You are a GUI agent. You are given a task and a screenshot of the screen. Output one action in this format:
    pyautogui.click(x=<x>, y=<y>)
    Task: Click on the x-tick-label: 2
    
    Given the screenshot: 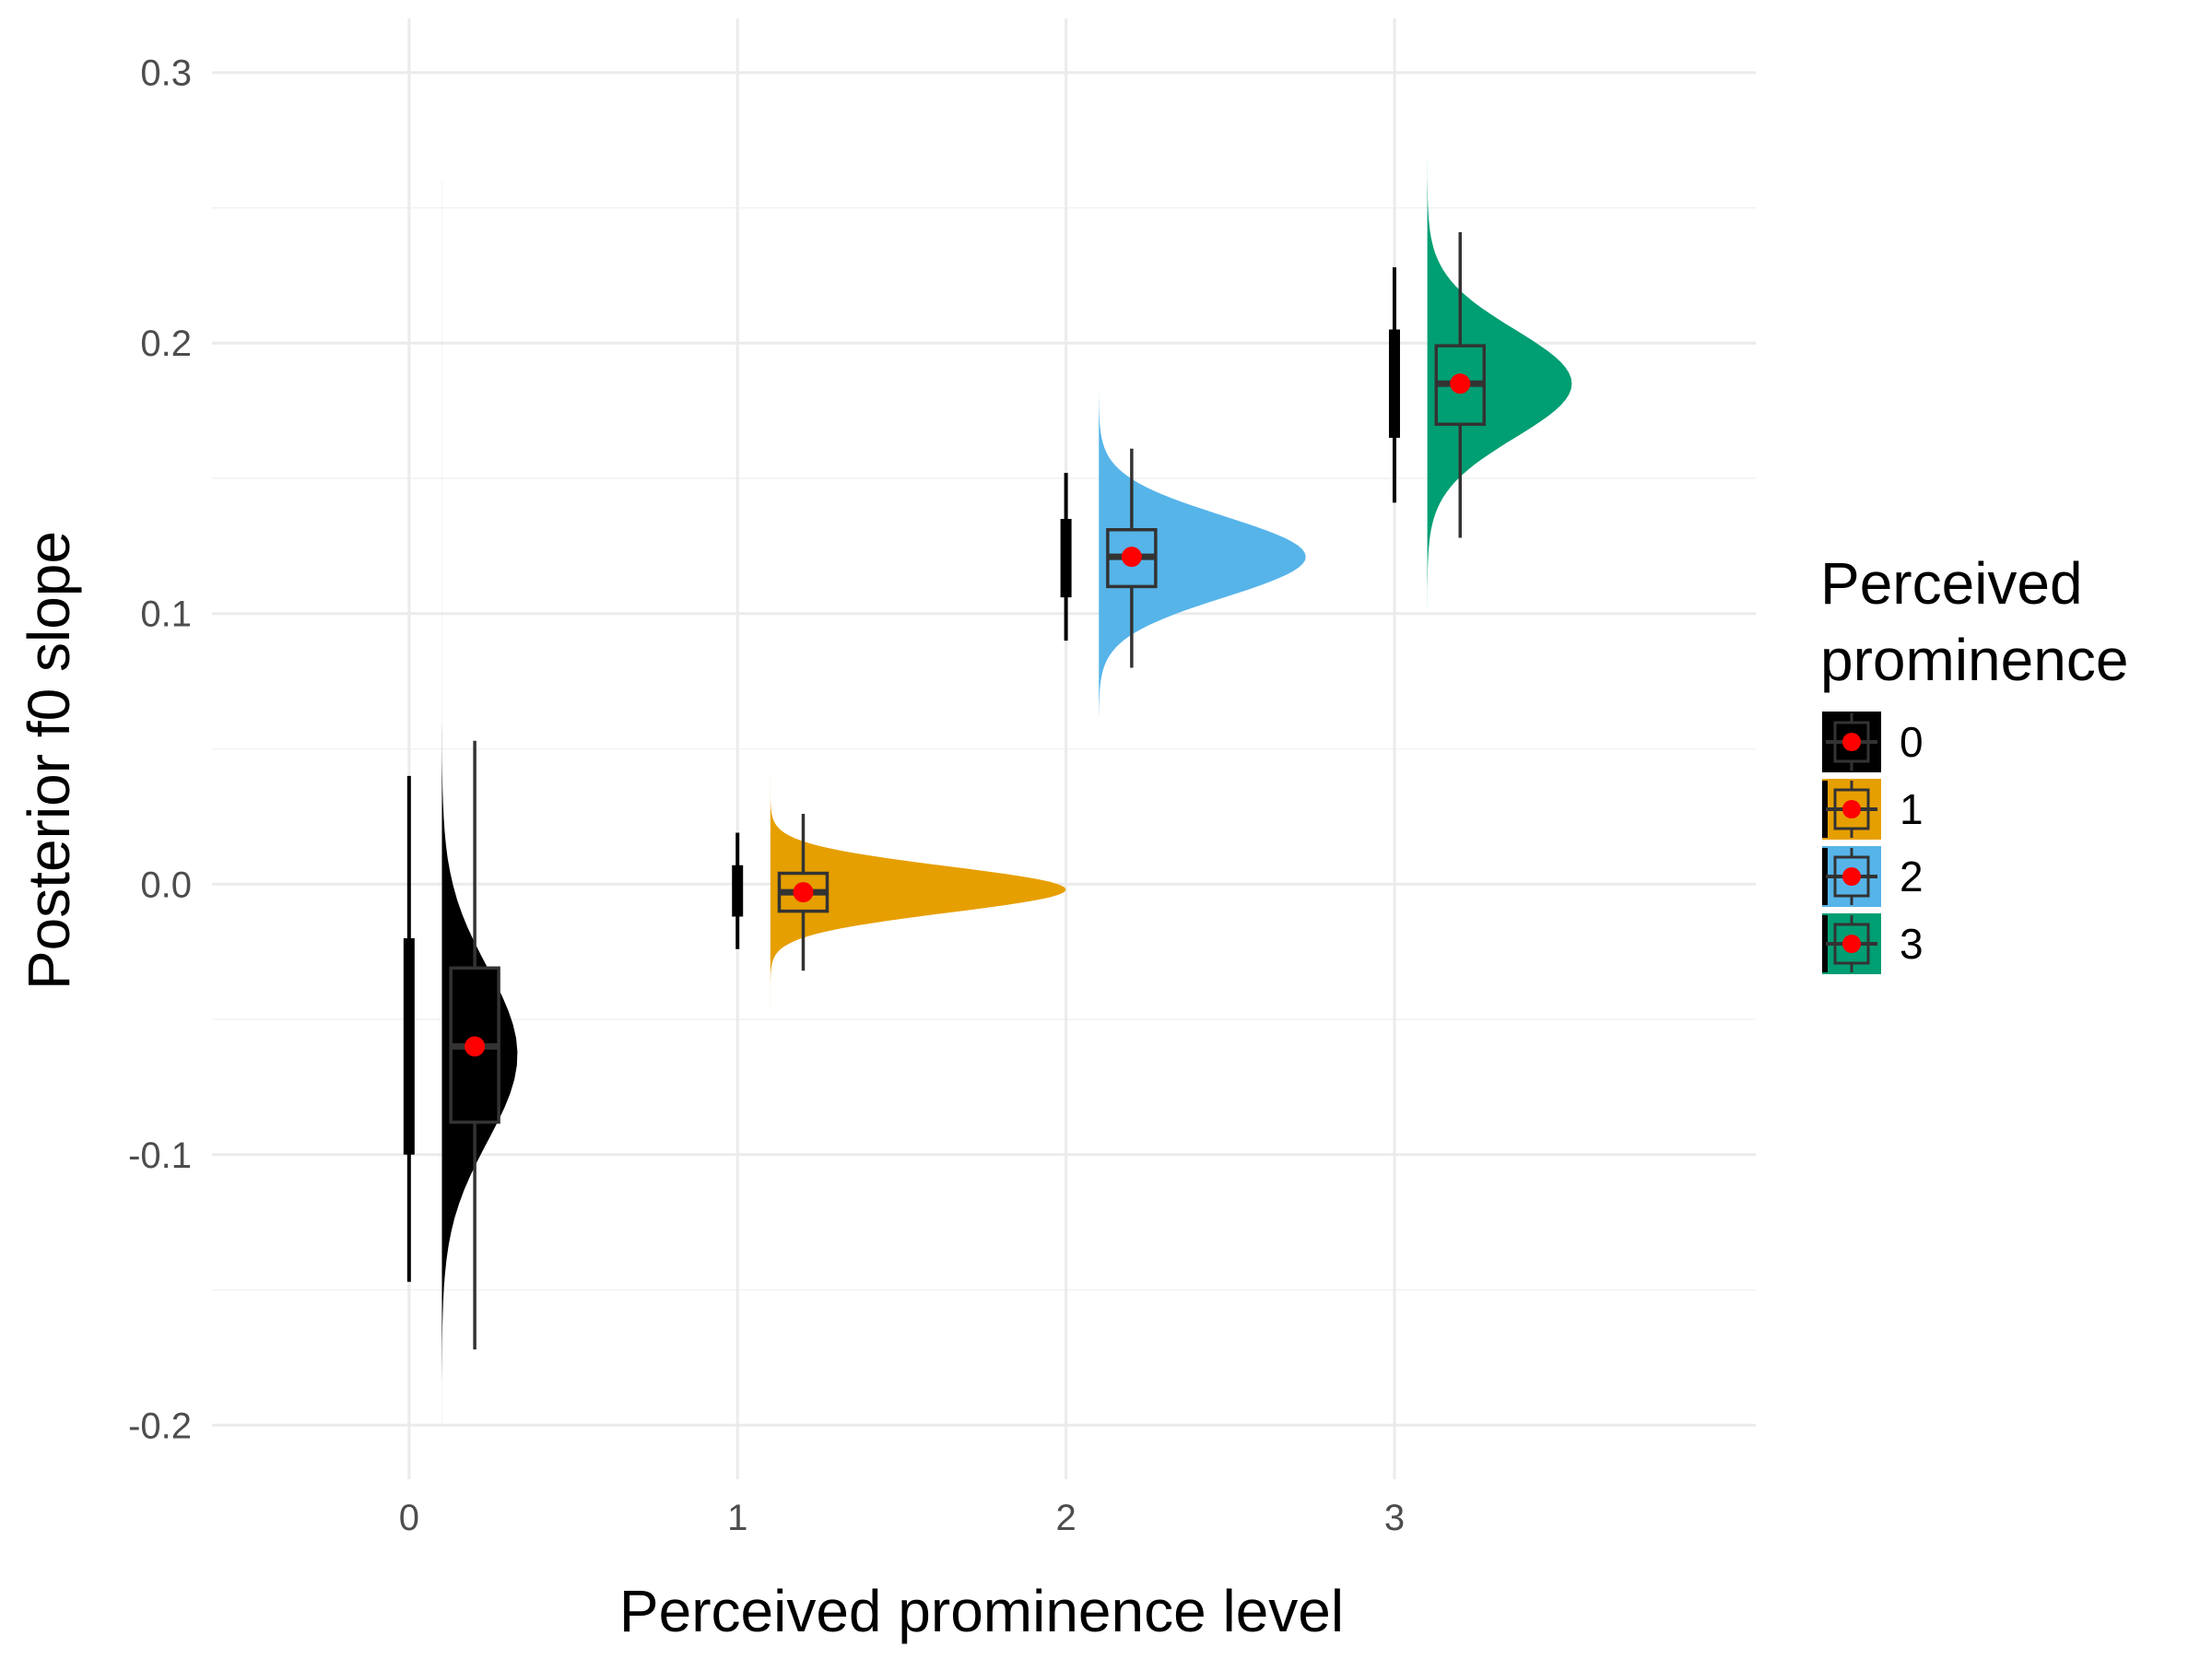 What is the action you would take?
    pyautogui.click(x=1065, y=1518)
    